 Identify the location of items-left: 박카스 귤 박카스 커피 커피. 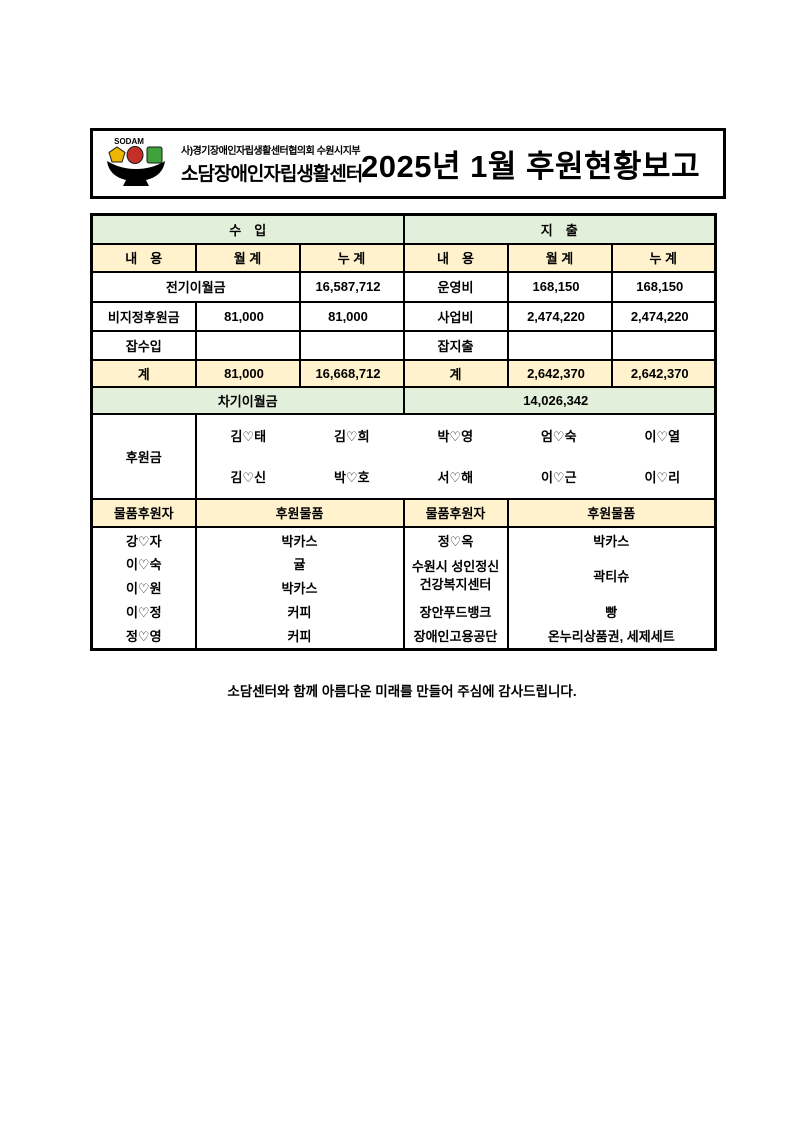
(300, 588).